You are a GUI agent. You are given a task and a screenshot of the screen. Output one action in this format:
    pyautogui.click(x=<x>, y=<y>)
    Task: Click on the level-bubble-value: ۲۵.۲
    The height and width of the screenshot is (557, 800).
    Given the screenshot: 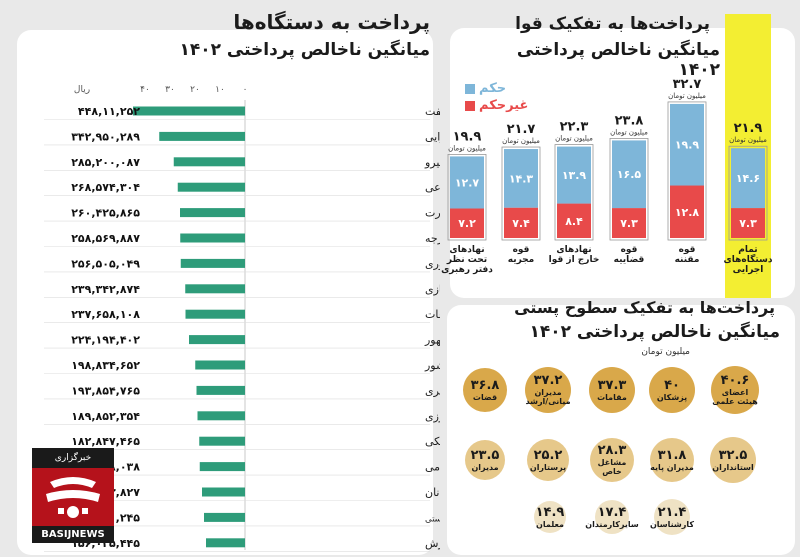 What is the action you would take?
    pyautogui.click(x=548, y=455)
    